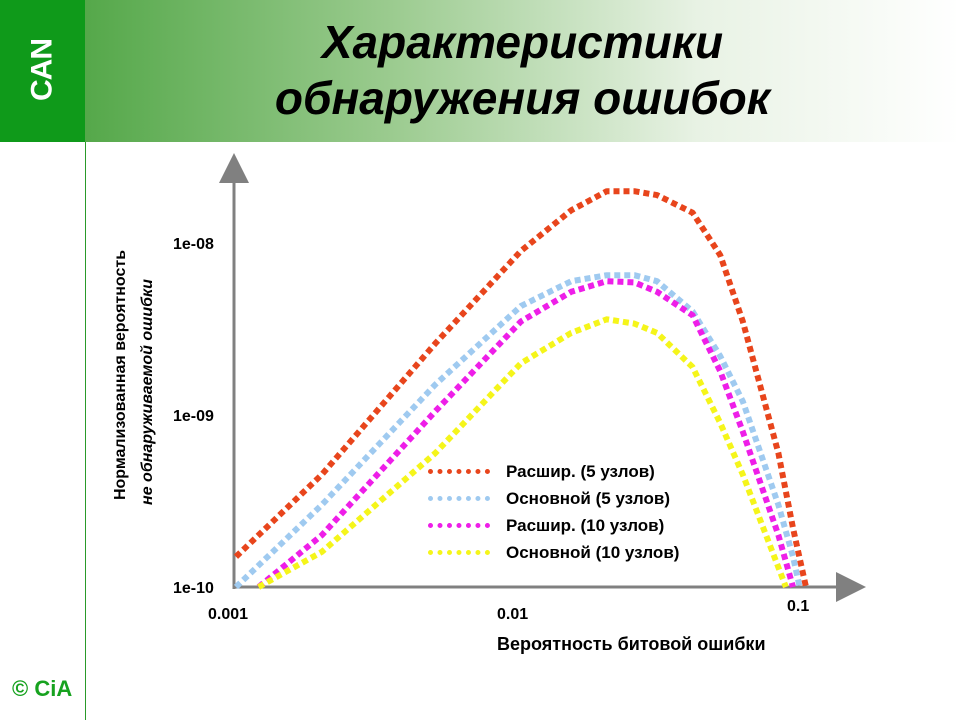 Image resolution: width=960 pixels, height=720 pixels. What do you see at coordinates (42, 688) in the screenshot?
I see `cia-logo: © CiA` at bounding box center [42, 688].